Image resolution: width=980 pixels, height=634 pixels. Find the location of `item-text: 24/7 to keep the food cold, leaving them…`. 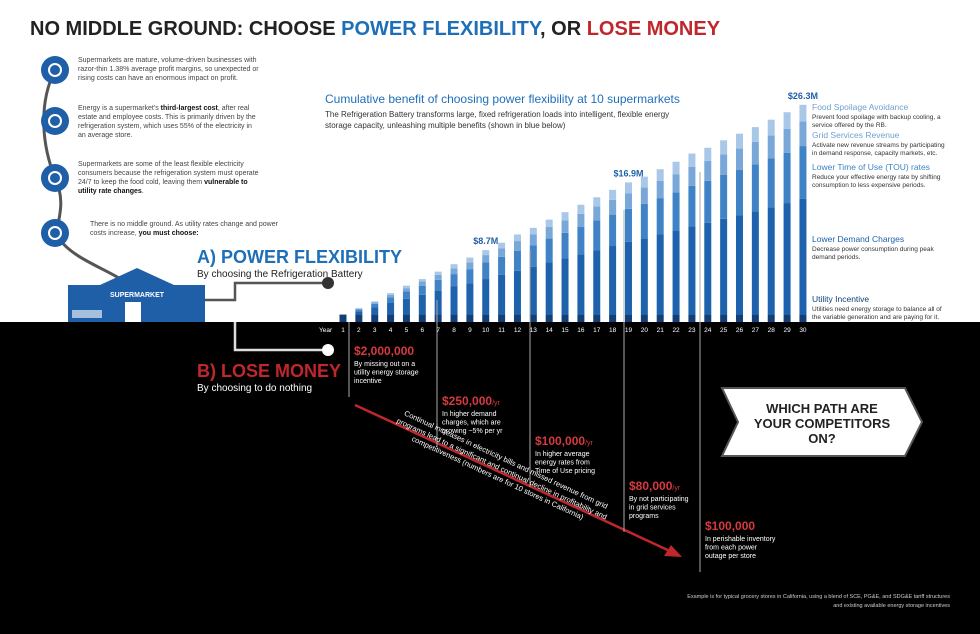

item-text: 24/7 to keep the food cold, leaving them… is located at coordinates (163, 182).